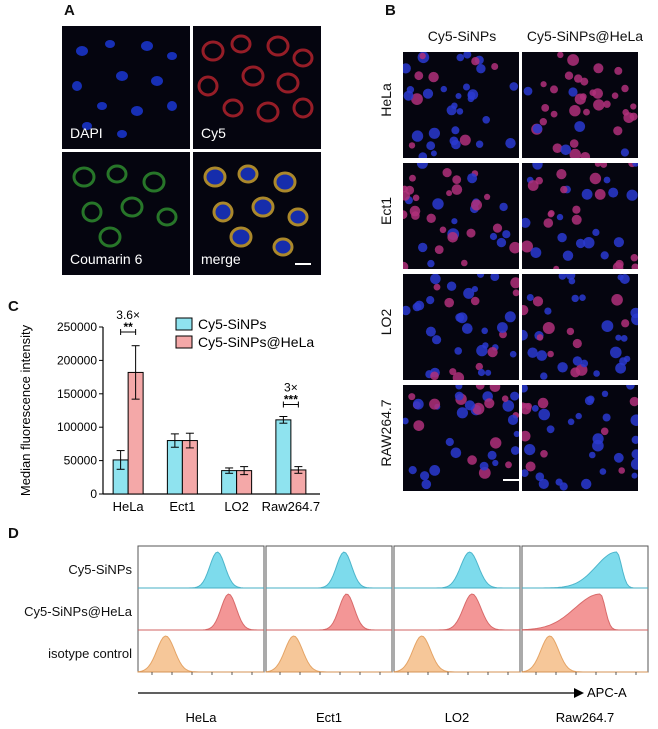 The image size is (658, 729). Describe the element at coordinates (585, 36) in the screenshot. I see `col-header-cy5-sinps-hela: Cy5-SiNPs@HeLa` at that location.